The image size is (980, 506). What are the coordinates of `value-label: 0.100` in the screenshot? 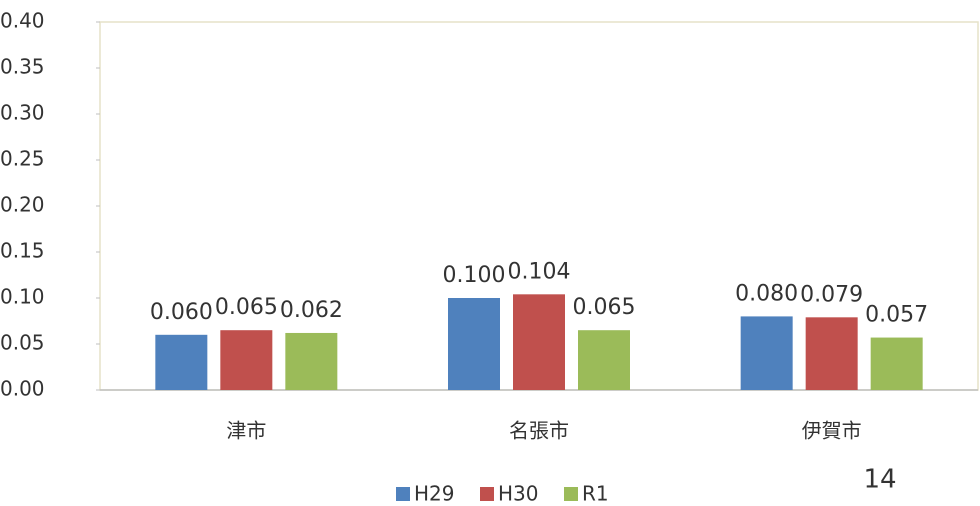 It's located at (474, 275).